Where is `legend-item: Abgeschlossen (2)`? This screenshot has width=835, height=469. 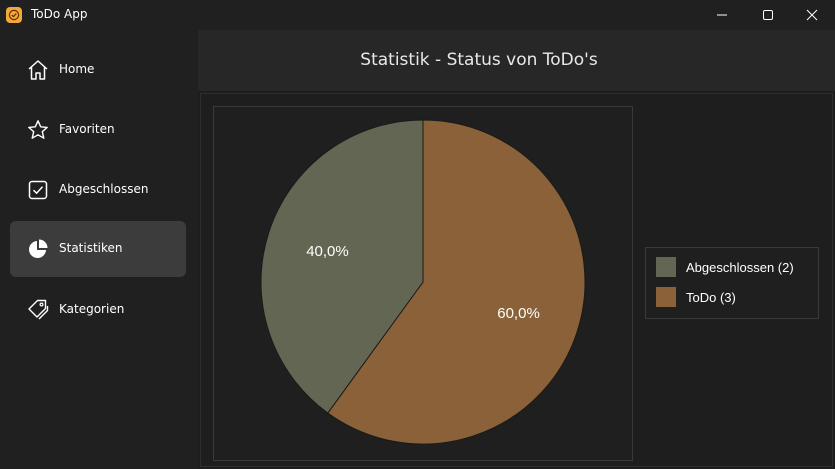
legend-item: Abgeschlossen (2) is located at coordinates (725, 267).